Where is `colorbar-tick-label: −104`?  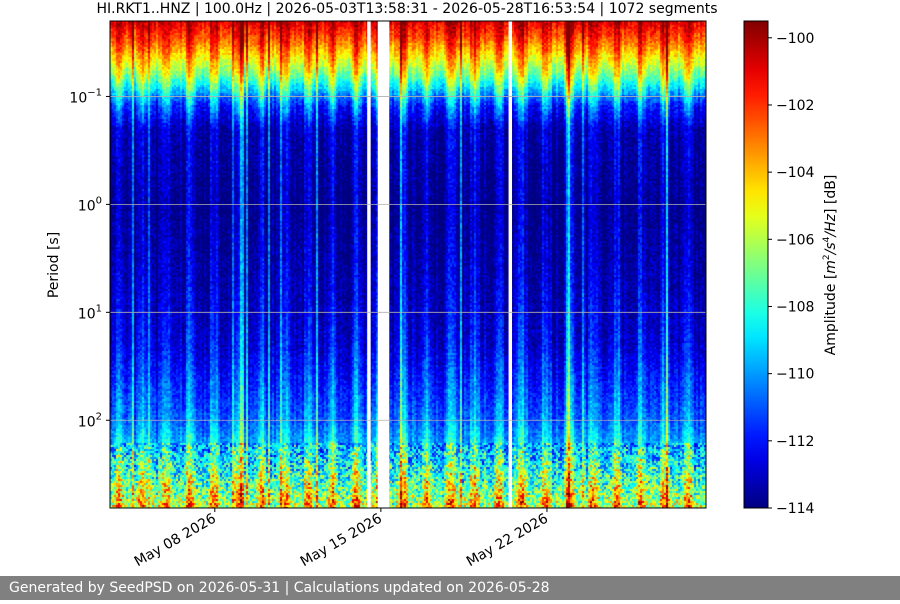 colorbar-tick-label: −104 is located at coordinates (795, 173).